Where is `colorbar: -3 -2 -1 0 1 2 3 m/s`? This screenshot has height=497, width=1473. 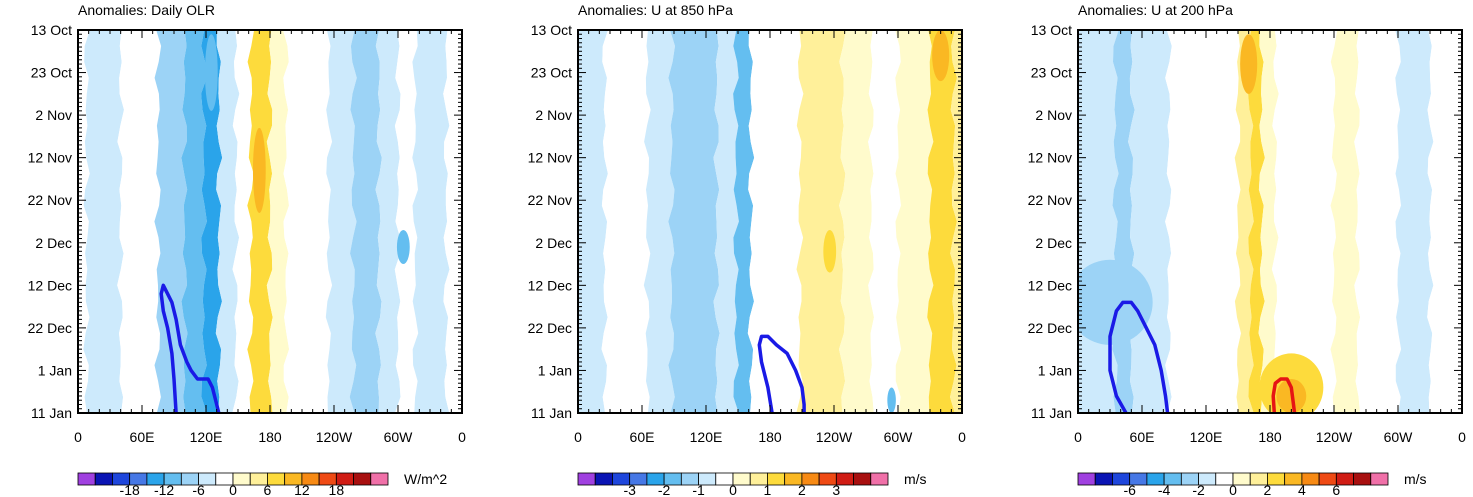 colorbar: -3 -2 -1 0 1 2 3 m/s is located at coordinates (752, 484).